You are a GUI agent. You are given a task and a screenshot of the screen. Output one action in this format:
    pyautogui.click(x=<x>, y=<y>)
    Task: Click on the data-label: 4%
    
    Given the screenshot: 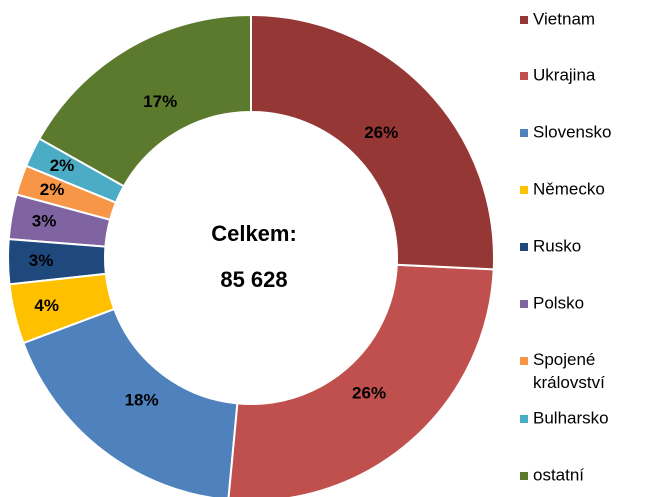 What is the action you would take?
    pyautogui.click(x=46, y=305)
    